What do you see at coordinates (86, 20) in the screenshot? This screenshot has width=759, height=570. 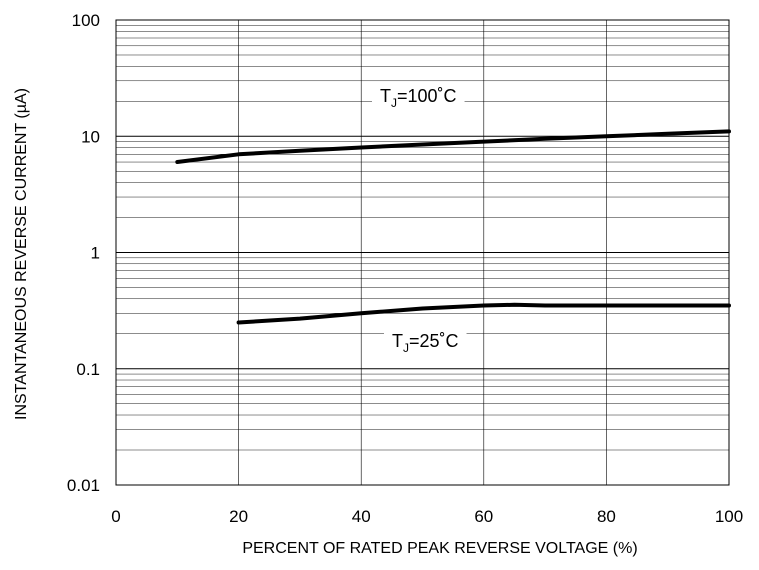 I see `y-tick-label: 100` at bounding box center [86, 20].